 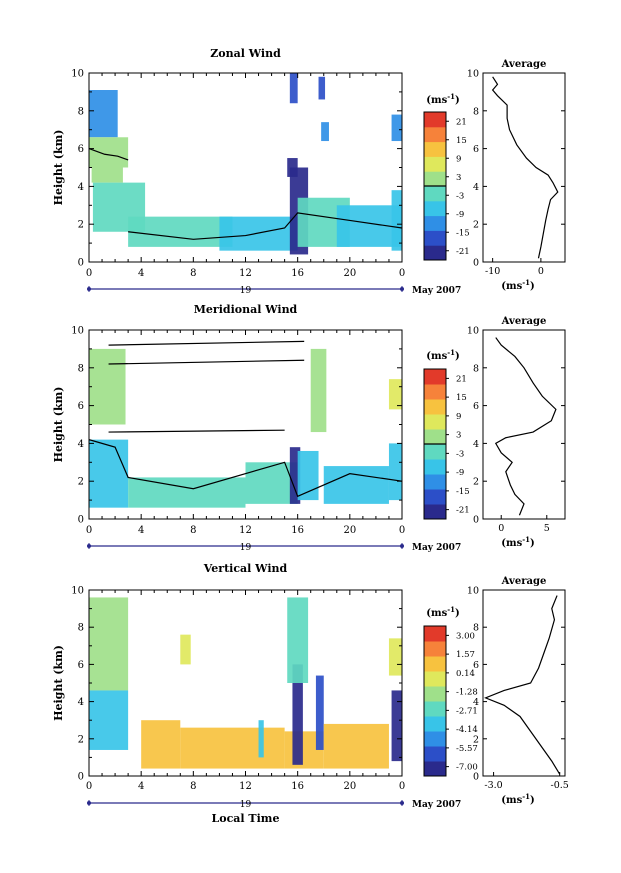 I want to click on colorbar-tick-label: -2.71, so click(x=467, y=711).